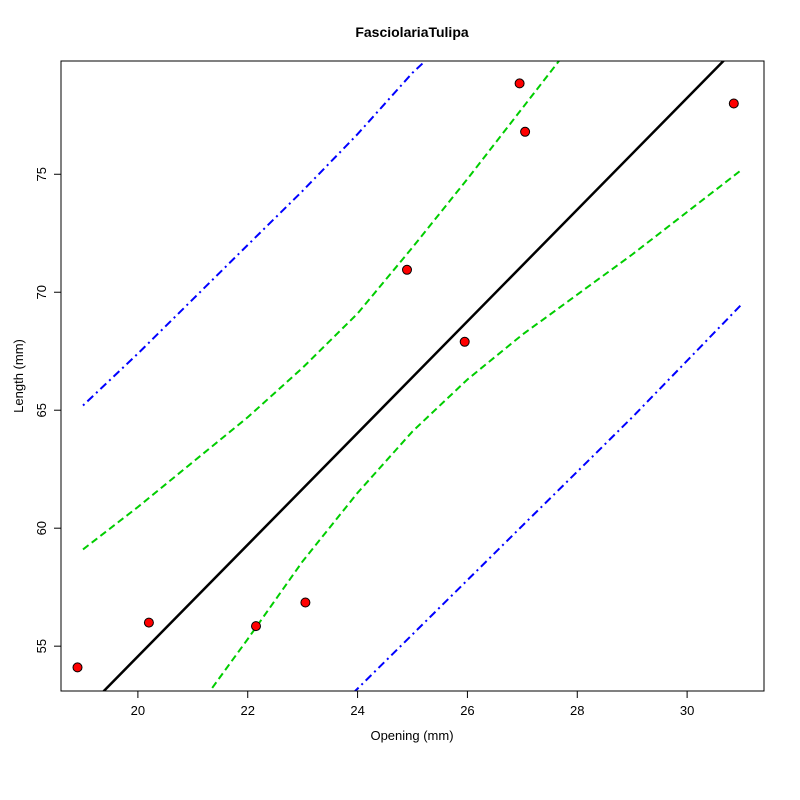  What do you see at coordinates (41, 292) in the screenshot?
I see `y-tick-label: 70` at bounding box center [41, 292].